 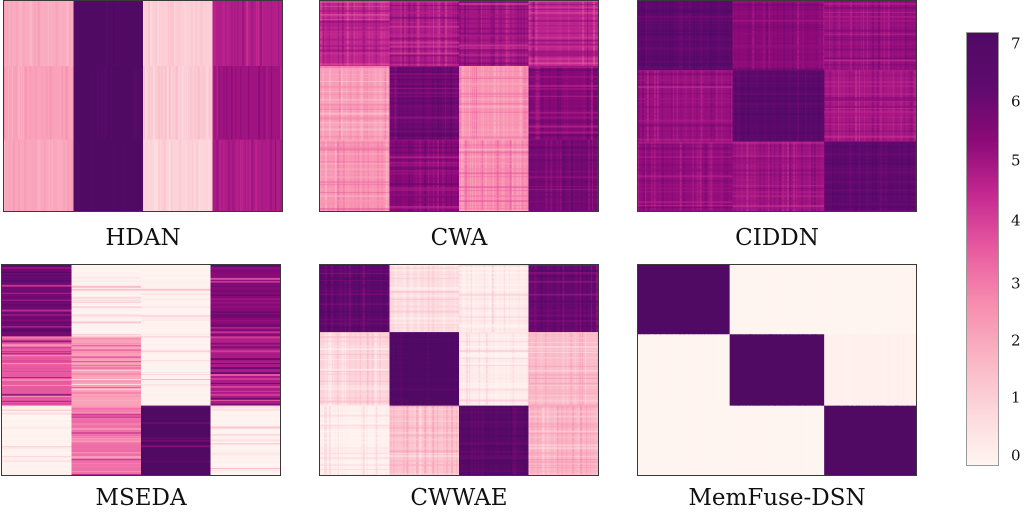 What do you see at coordinates (37, 301) in the screenshot?
I see `heatmap-cell-mseda-r0-c0` at bounding box center [37, 301].